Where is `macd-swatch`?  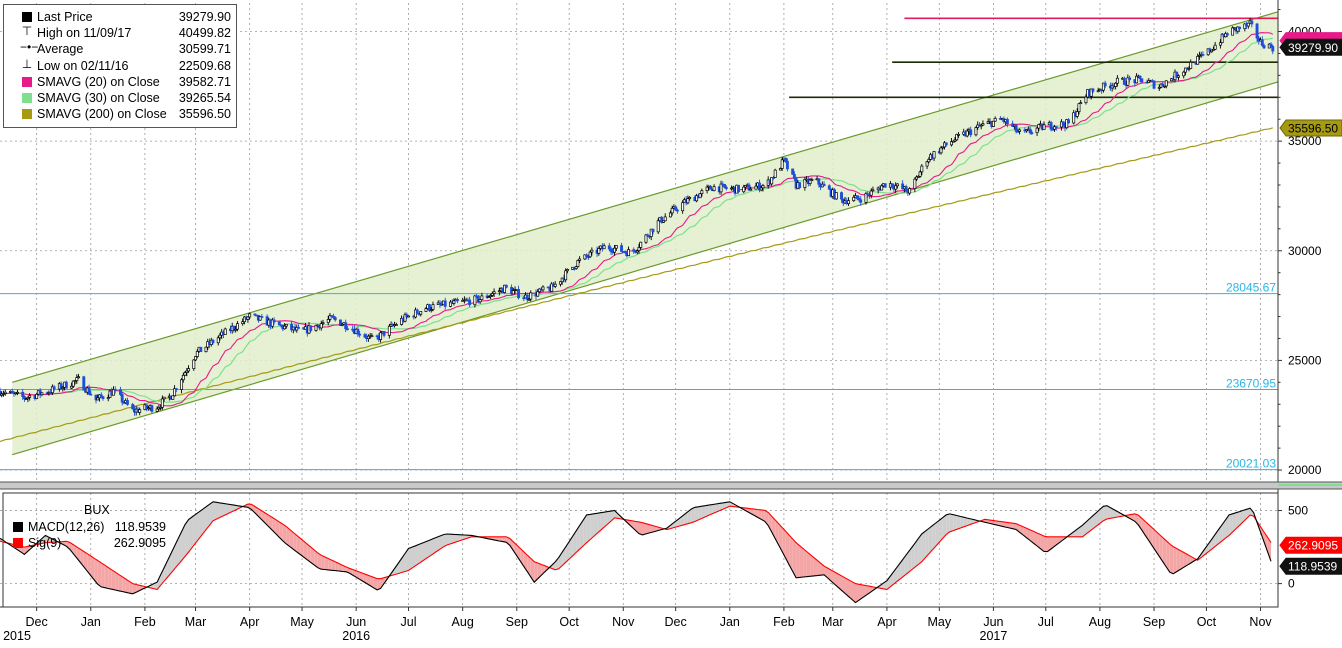 macd-swatch is located at coordinates (18, 527).